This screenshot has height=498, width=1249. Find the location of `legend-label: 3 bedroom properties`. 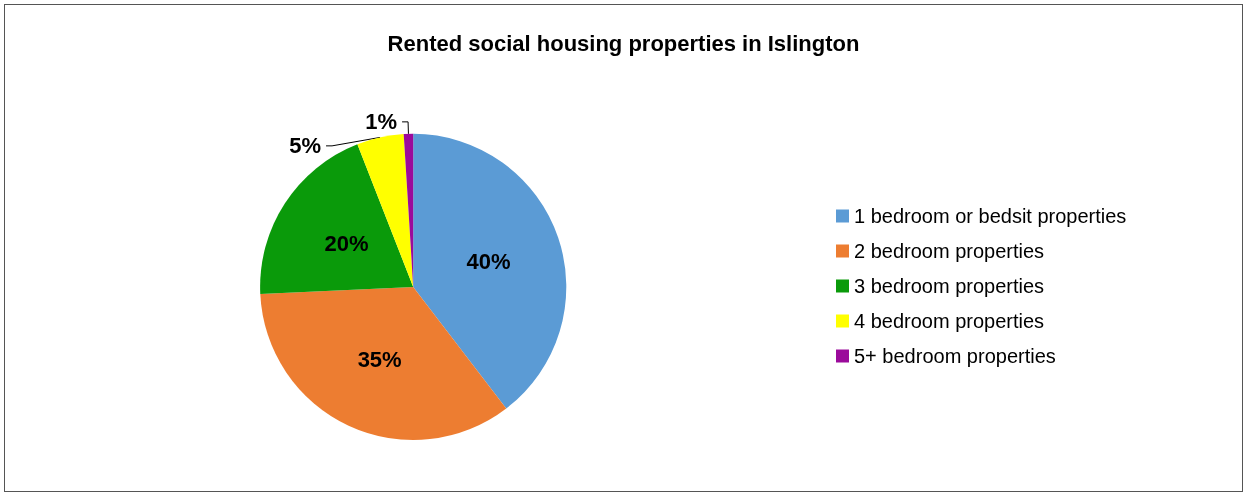

legend-label: 3 bedroom properties is located at coordinates (949, 286).